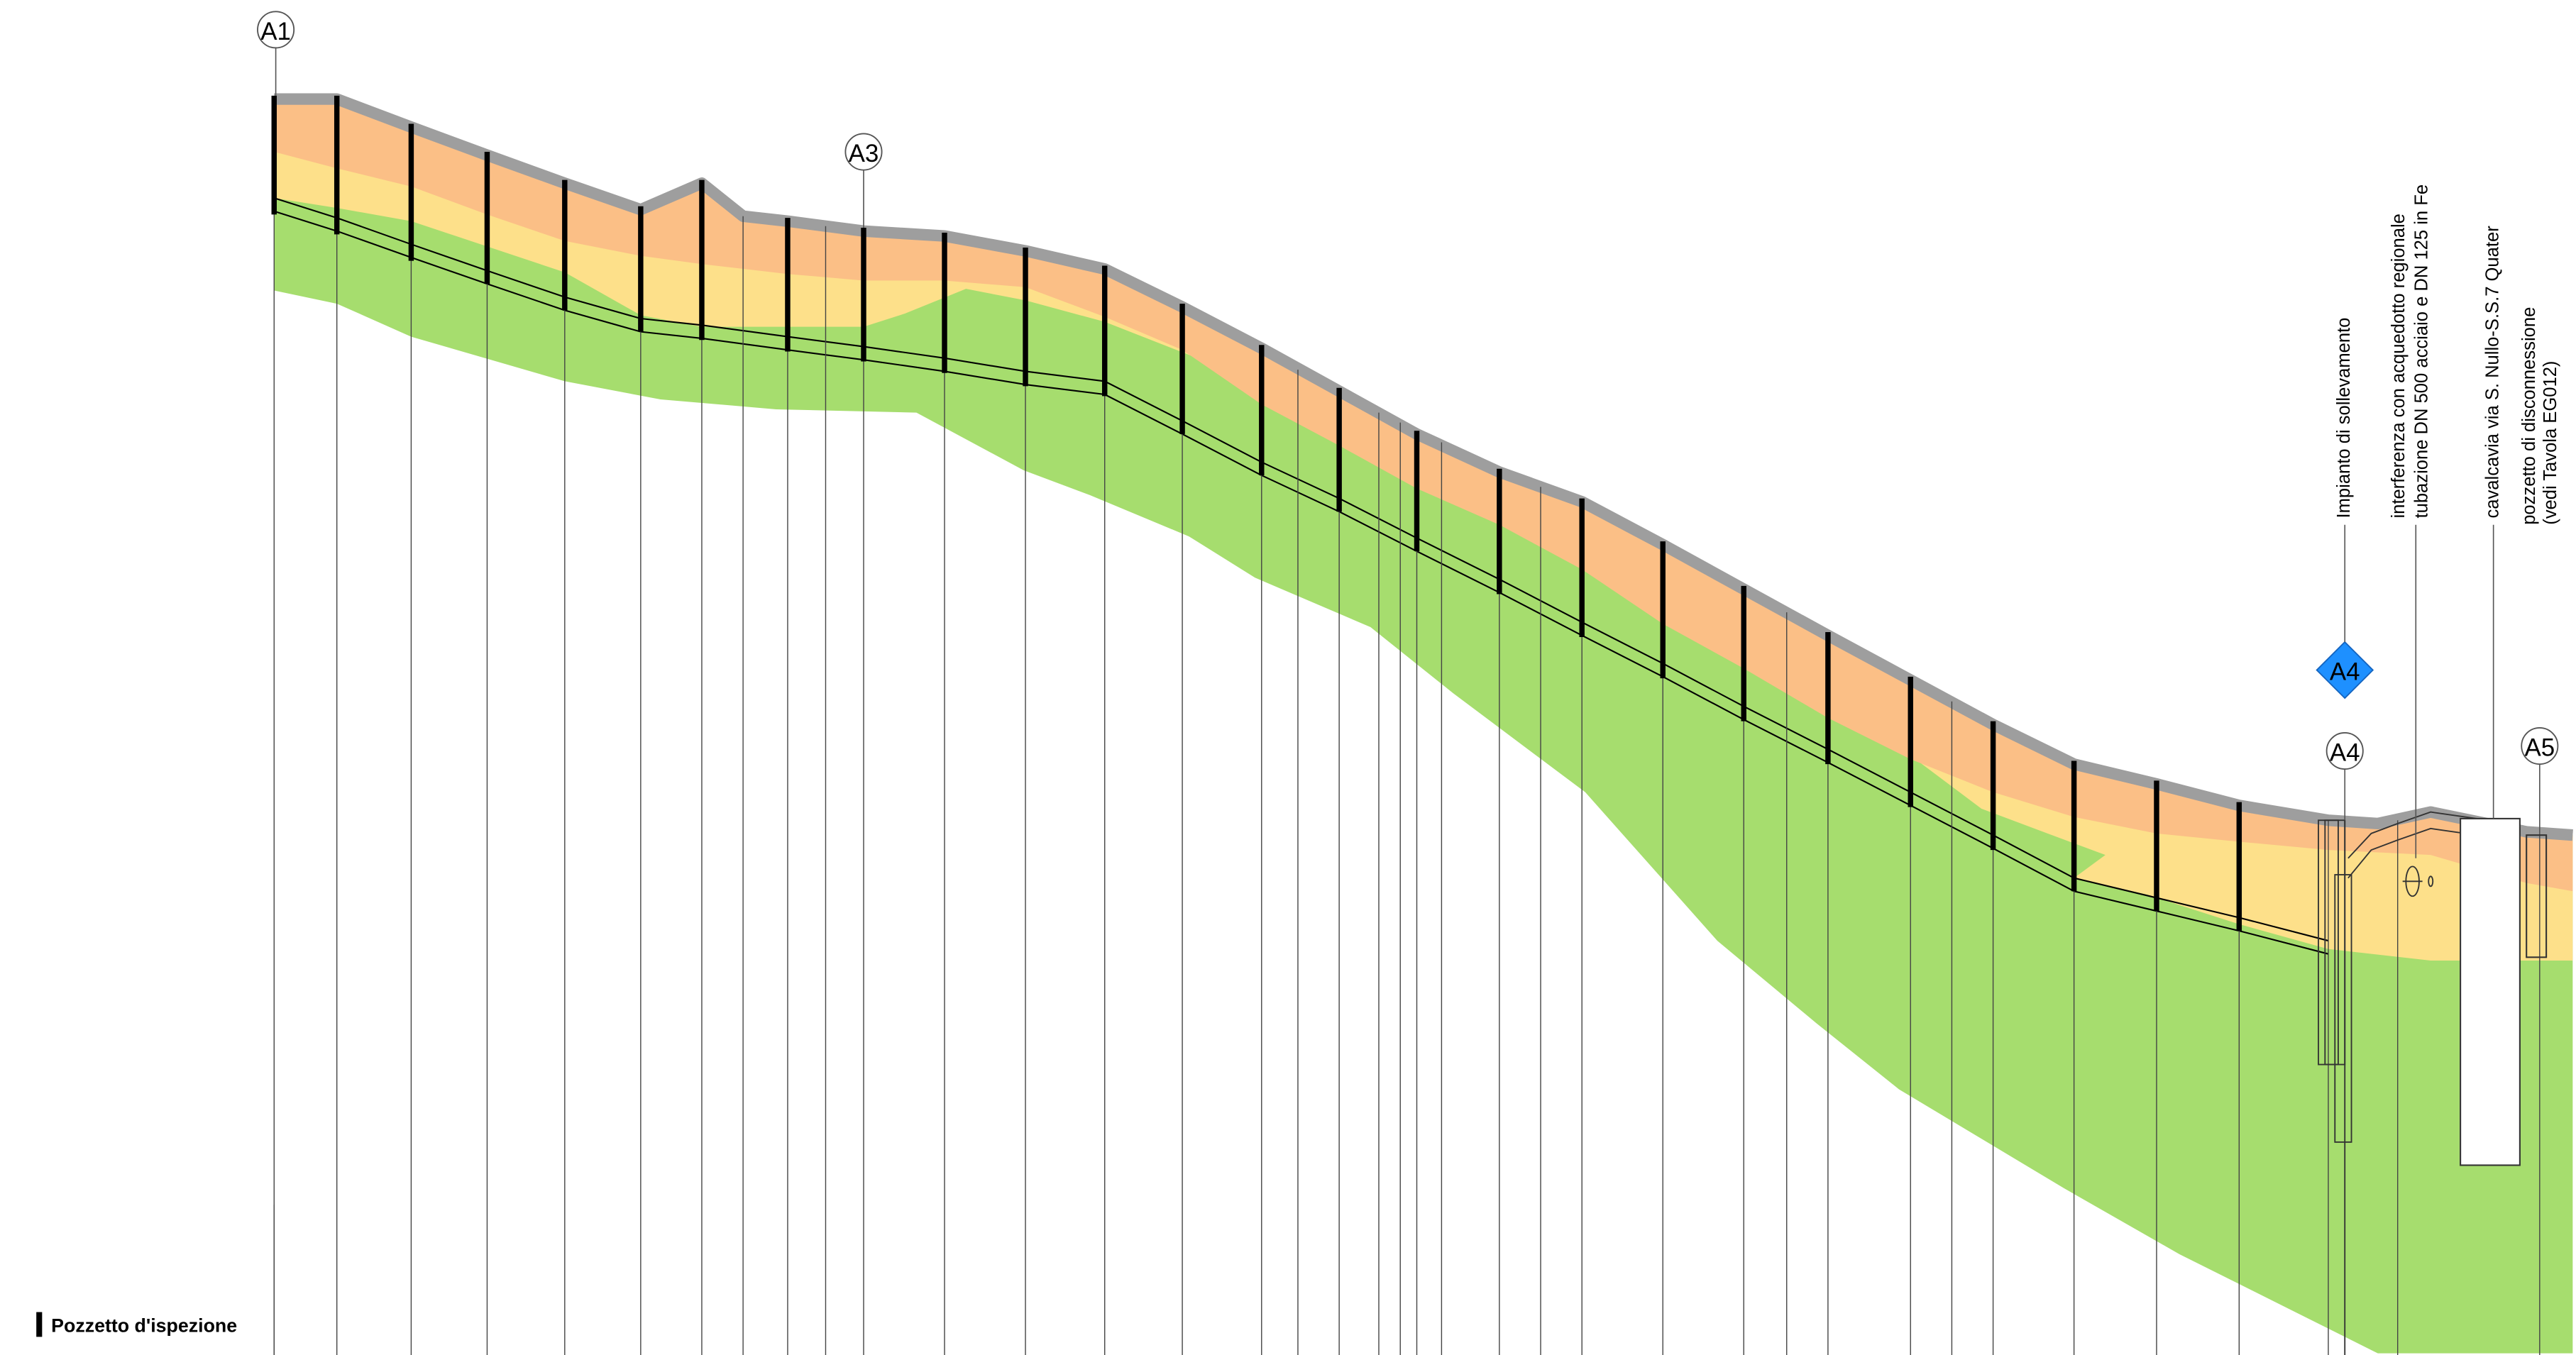  Describe the element at coordinates (2504, 991) in the screenshot. I see `overpass-structure` at that location.